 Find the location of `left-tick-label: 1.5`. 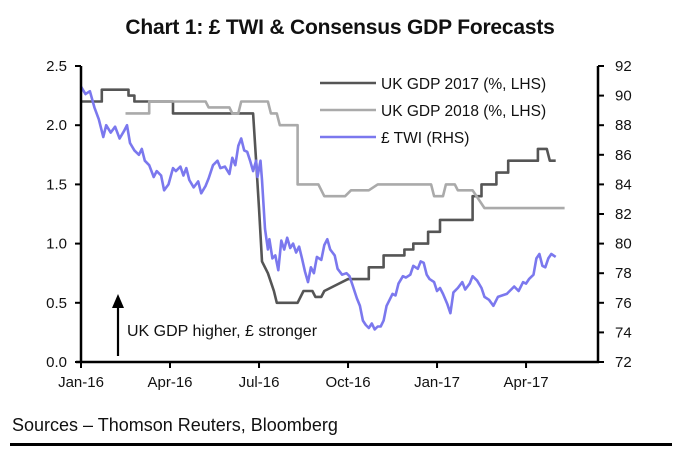

left-tick-label: 1.5 is located at coordinates (56, 184).